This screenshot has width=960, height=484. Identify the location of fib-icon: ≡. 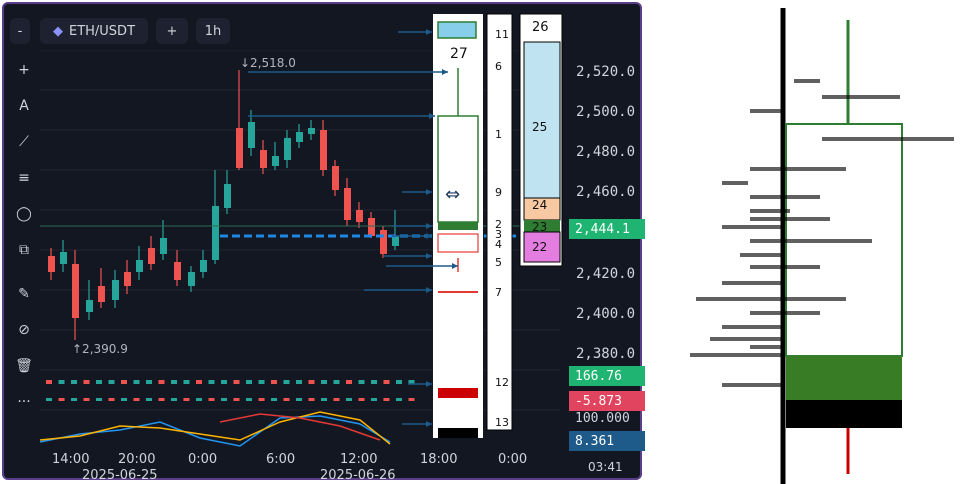
(24, 178).